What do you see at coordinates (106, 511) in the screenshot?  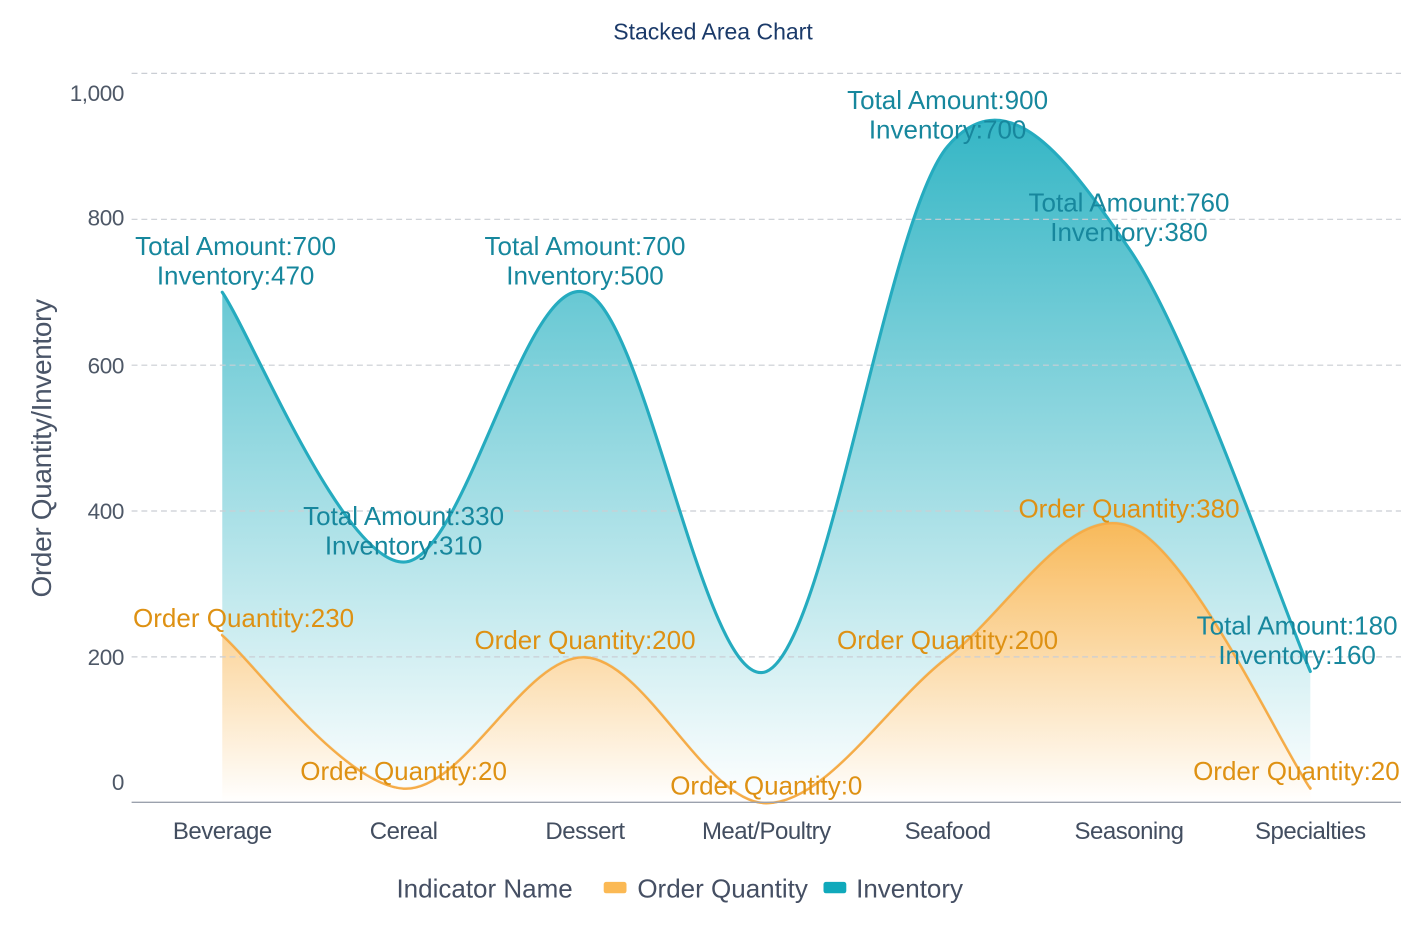 I see `svg-text: 400` at bounding box center [106, 511].